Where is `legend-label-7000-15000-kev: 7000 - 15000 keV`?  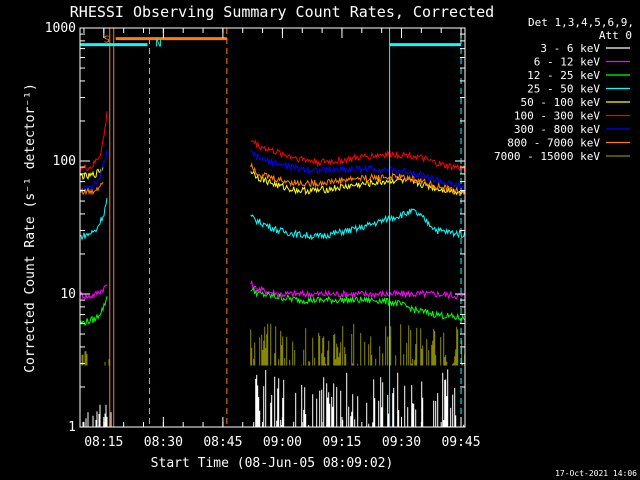 legend-label-7000-15000-kev: 7000 - 15000 keV is located at coordinates (547, 156).